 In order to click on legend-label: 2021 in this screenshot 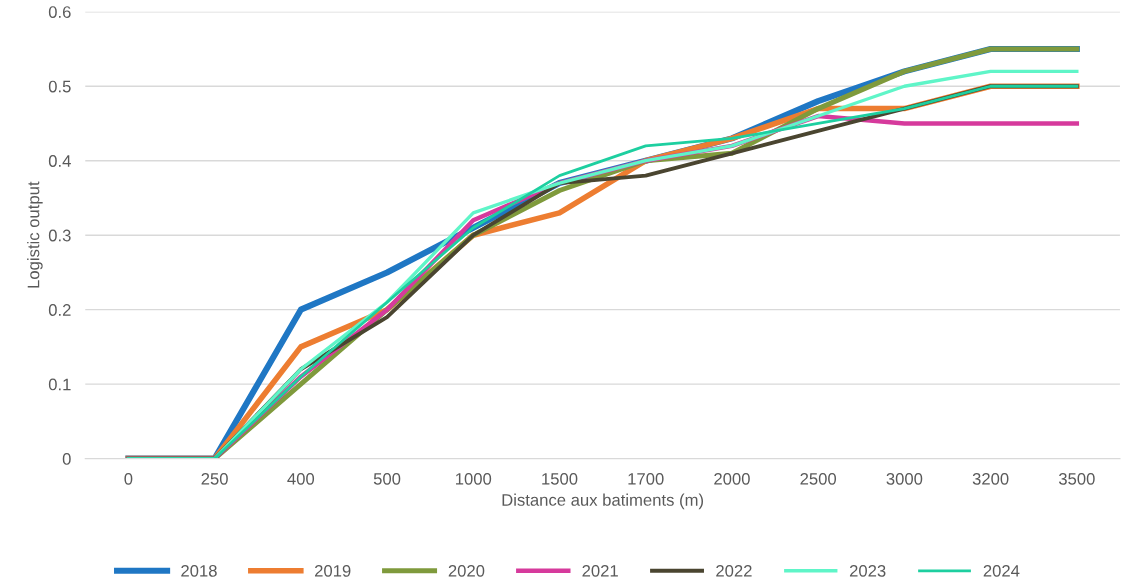, I will do `click(600, 570)`.